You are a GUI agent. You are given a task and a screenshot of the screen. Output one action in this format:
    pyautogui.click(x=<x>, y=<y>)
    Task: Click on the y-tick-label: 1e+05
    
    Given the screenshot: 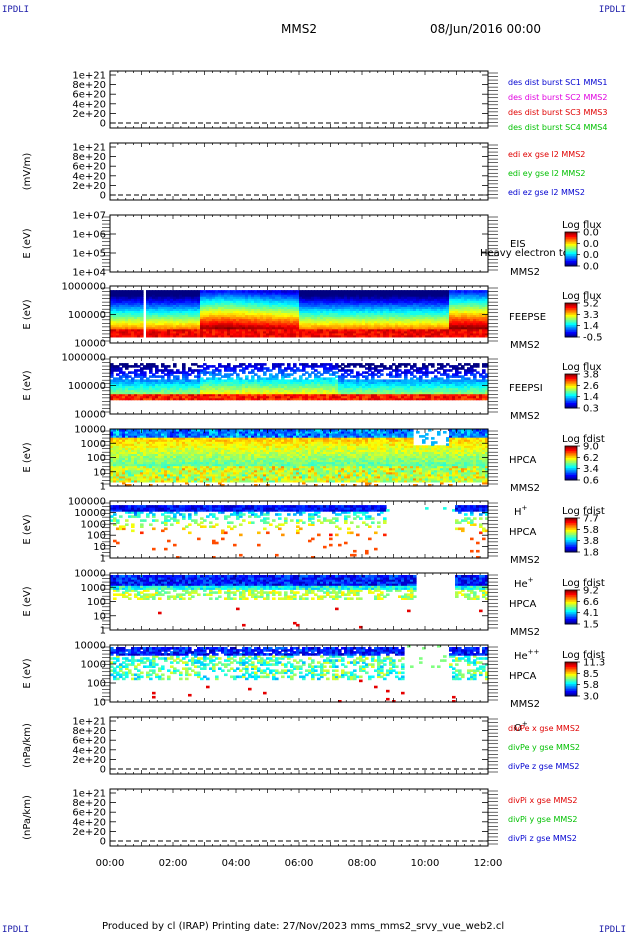 What is the action you would take?
    pyautogui.click(x=89, y=254)
    